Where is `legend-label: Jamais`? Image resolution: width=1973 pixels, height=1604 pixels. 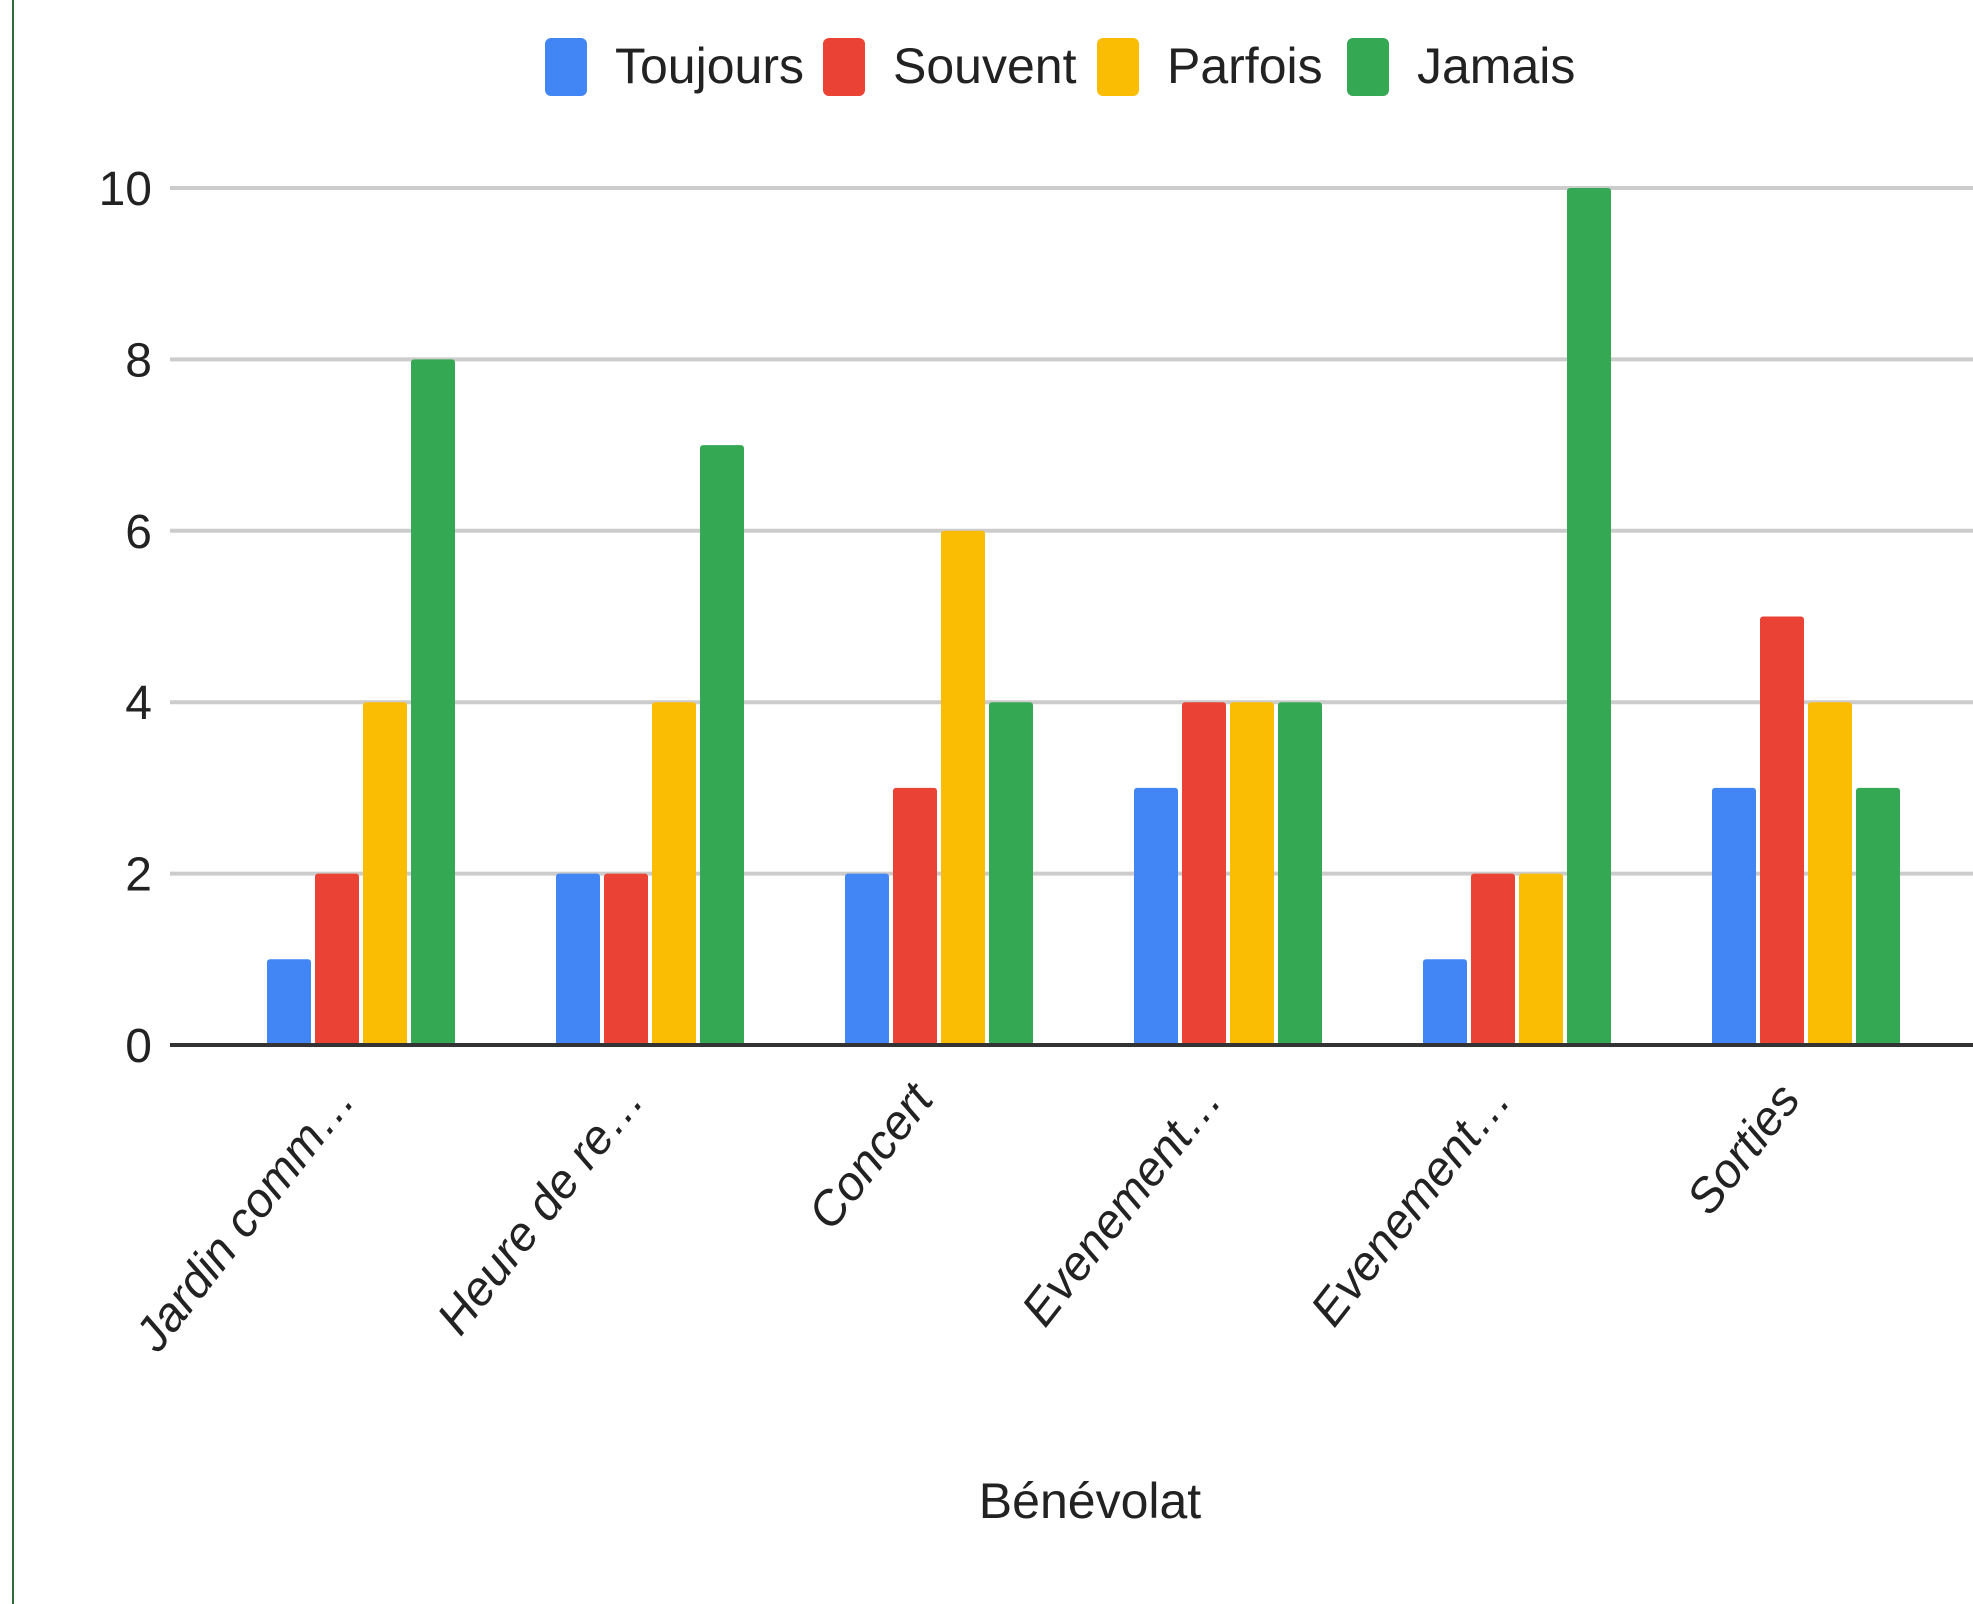 legend-label: Jamais is located at coordinates (1496, 66).